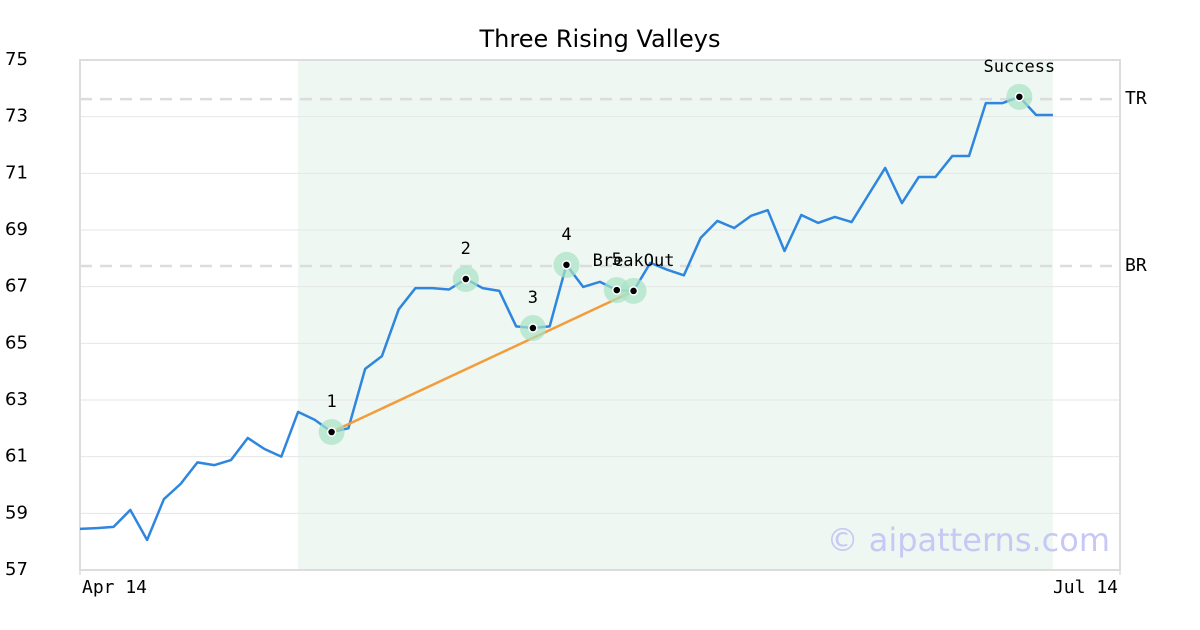 This screenshot has width=1200, height=630. Describe the element at coordinates (16, 116) in the screenshot. I see `y-tick-label: 73` at that location.